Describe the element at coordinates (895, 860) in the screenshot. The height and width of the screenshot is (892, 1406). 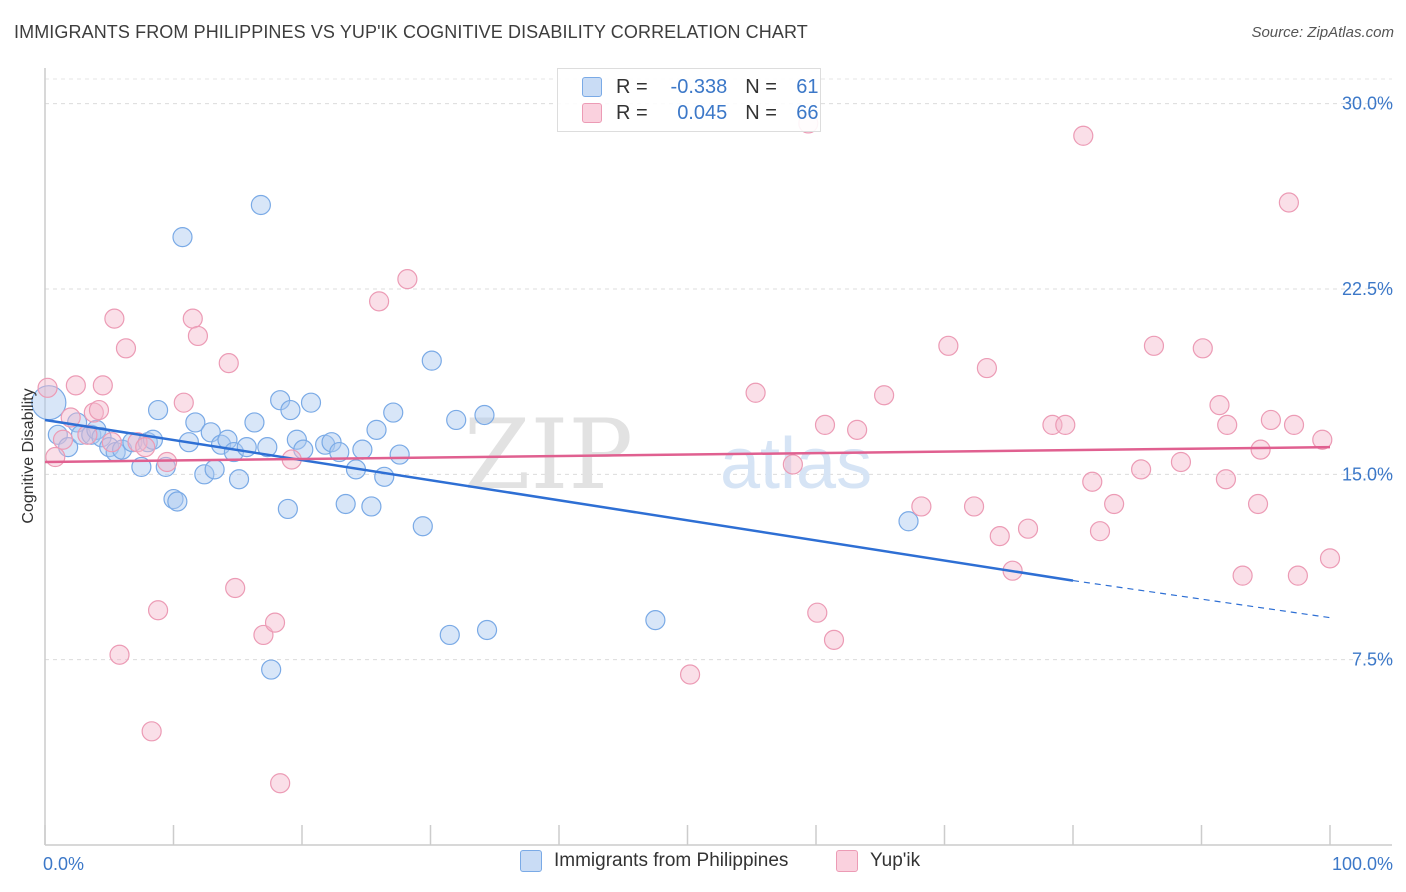
I see `series-legend-label: Yup'ik` at that location.